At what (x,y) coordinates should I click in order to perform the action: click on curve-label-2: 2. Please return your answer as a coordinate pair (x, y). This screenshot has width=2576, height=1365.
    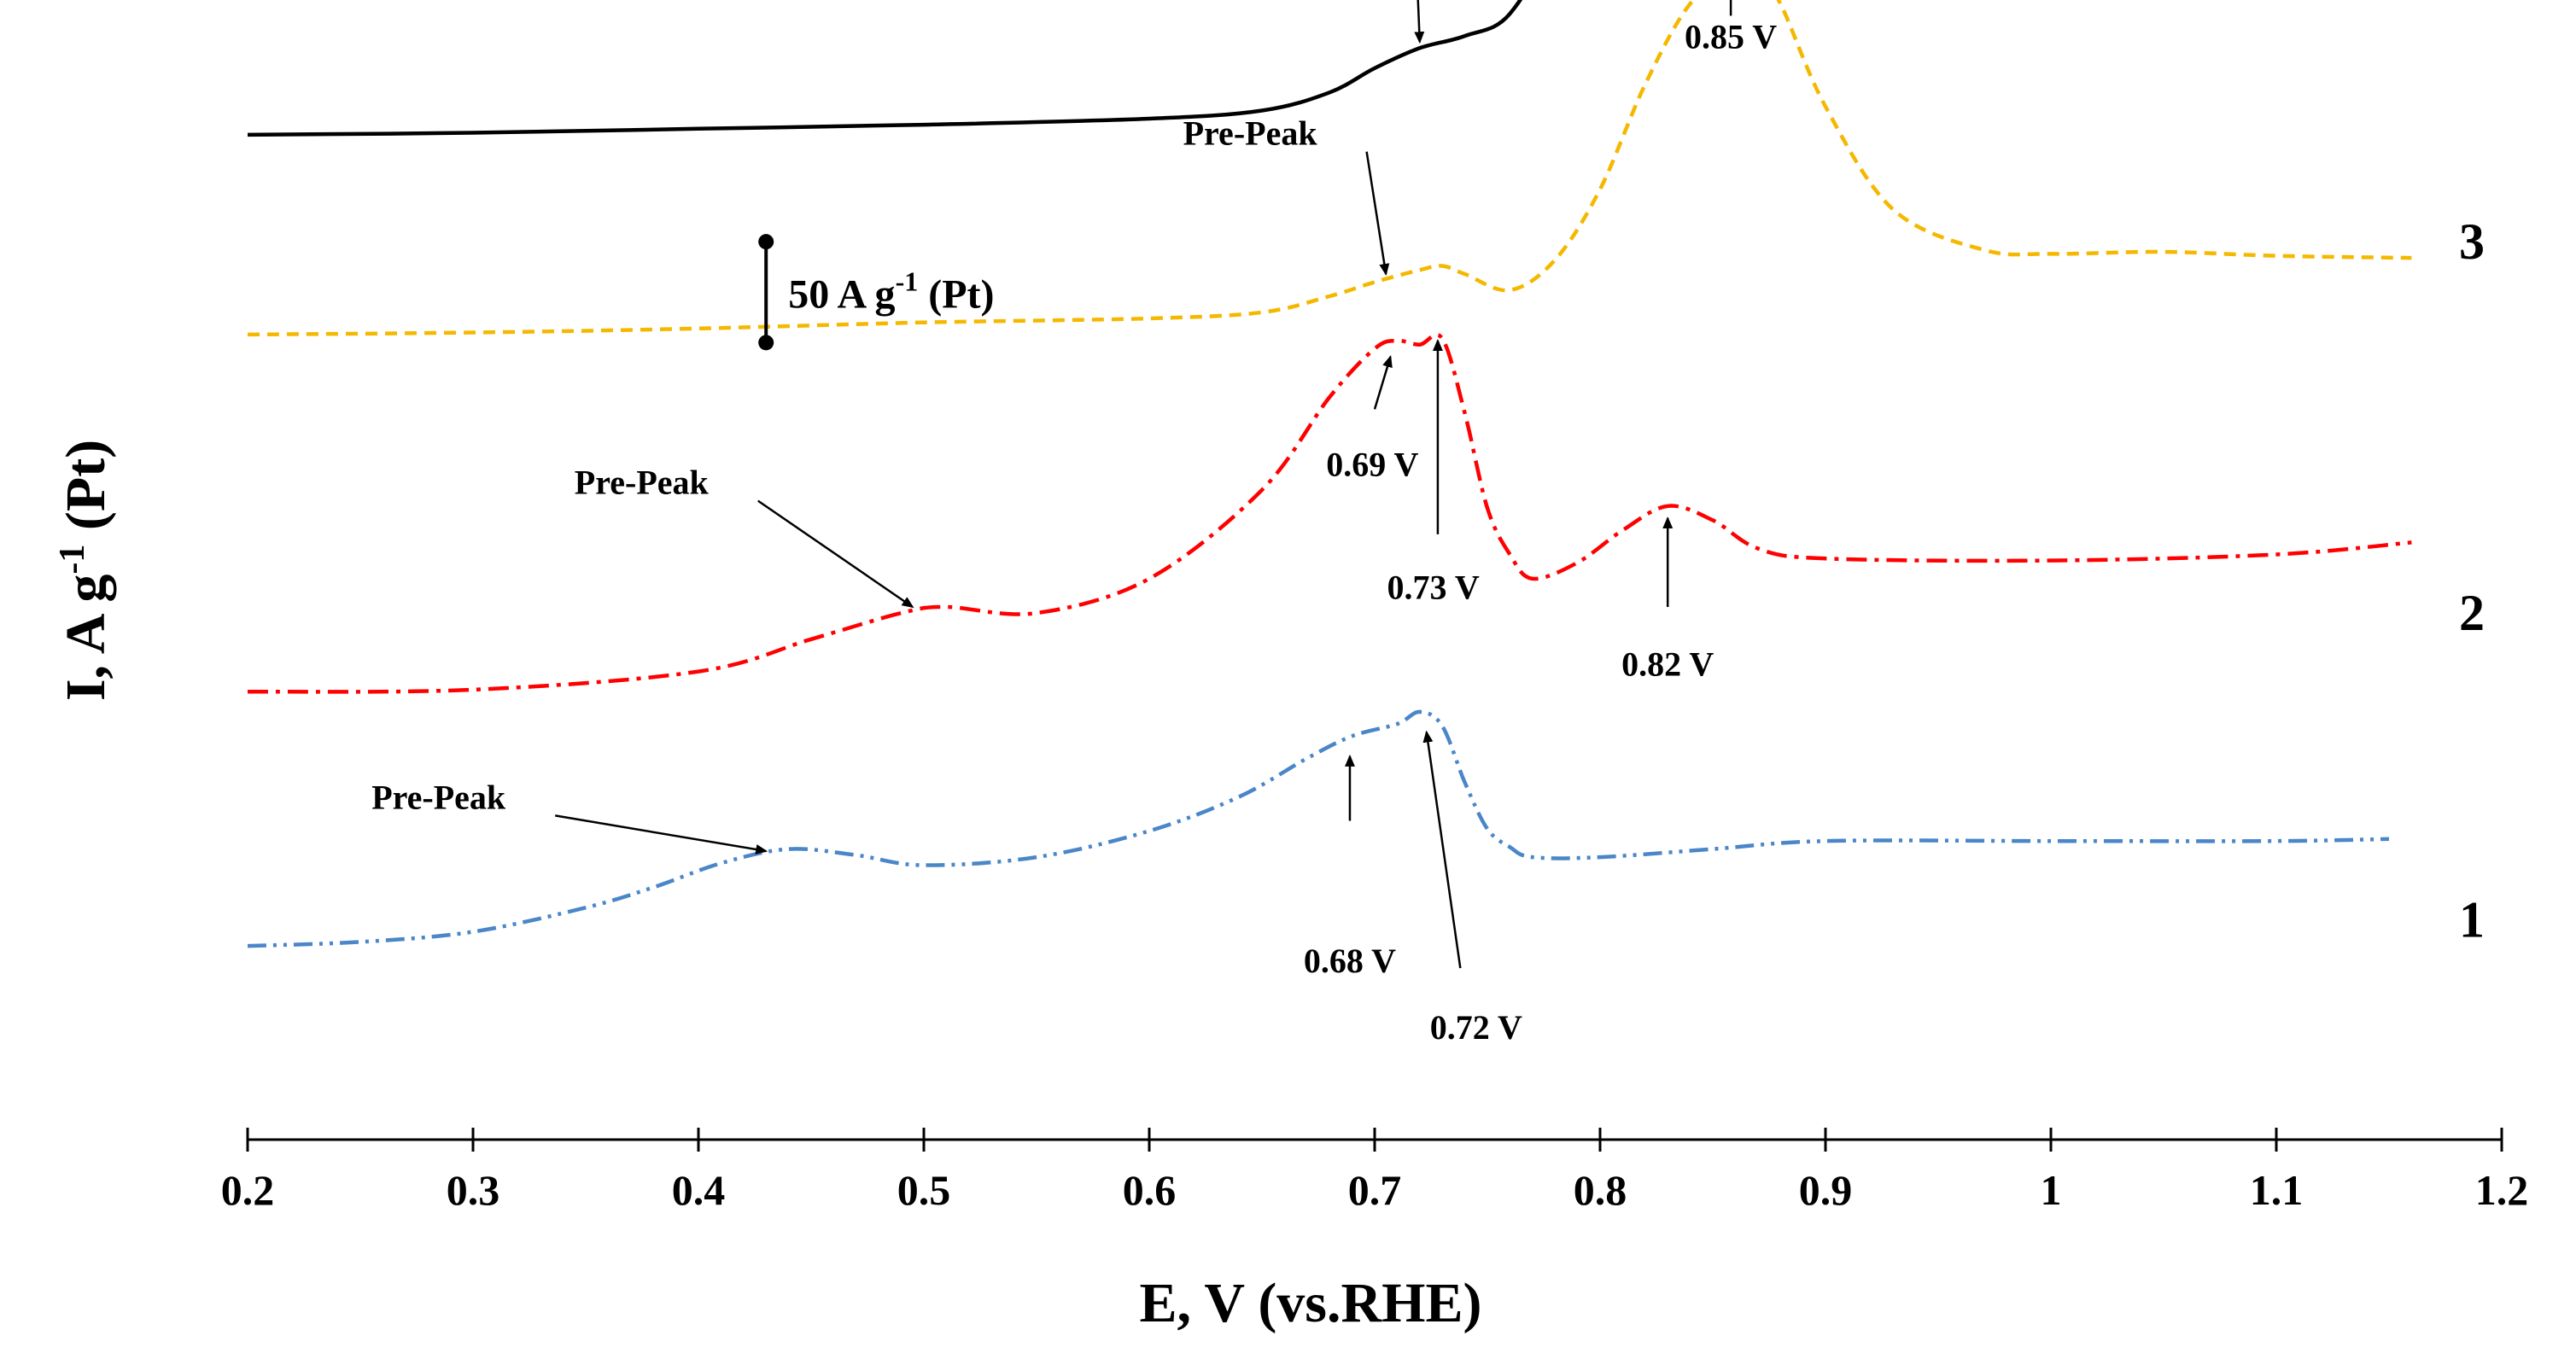
    Looking at the image, I should click on (2472, 613).